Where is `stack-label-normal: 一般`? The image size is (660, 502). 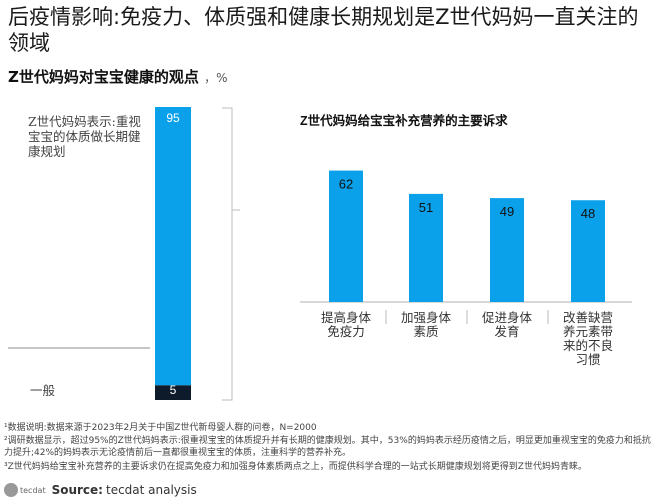 stack-label-normal: 一般 is located at coordinates (43, 390).